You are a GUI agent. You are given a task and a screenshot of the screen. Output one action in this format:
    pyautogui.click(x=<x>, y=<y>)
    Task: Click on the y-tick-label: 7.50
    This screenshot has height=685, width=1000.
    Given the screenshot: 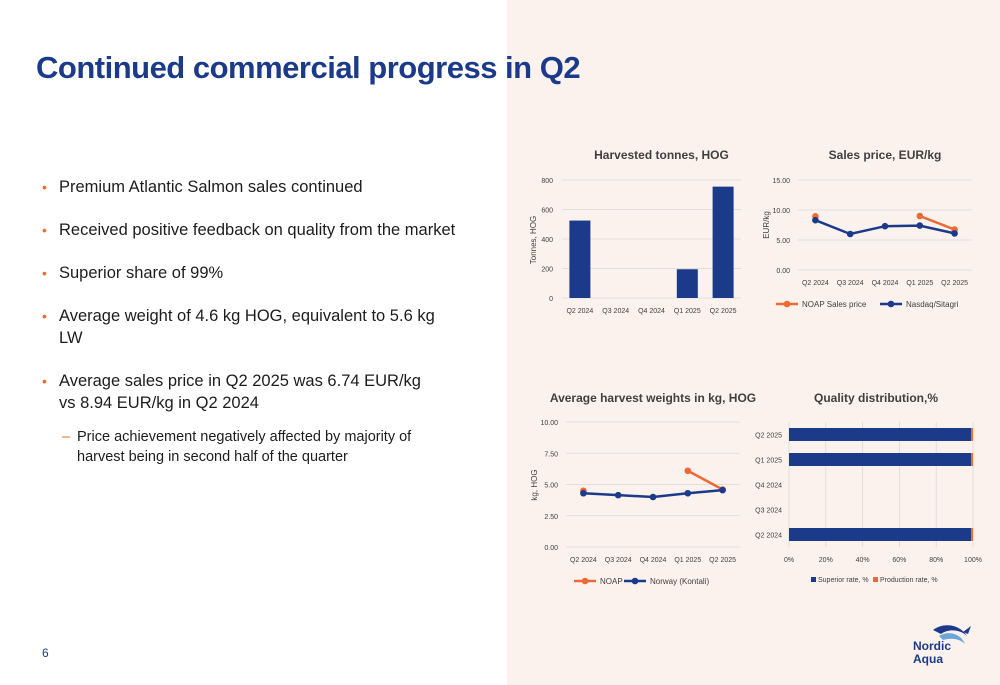 What is the action you would take?
    pyautogui.click(x=551, y=454)
    